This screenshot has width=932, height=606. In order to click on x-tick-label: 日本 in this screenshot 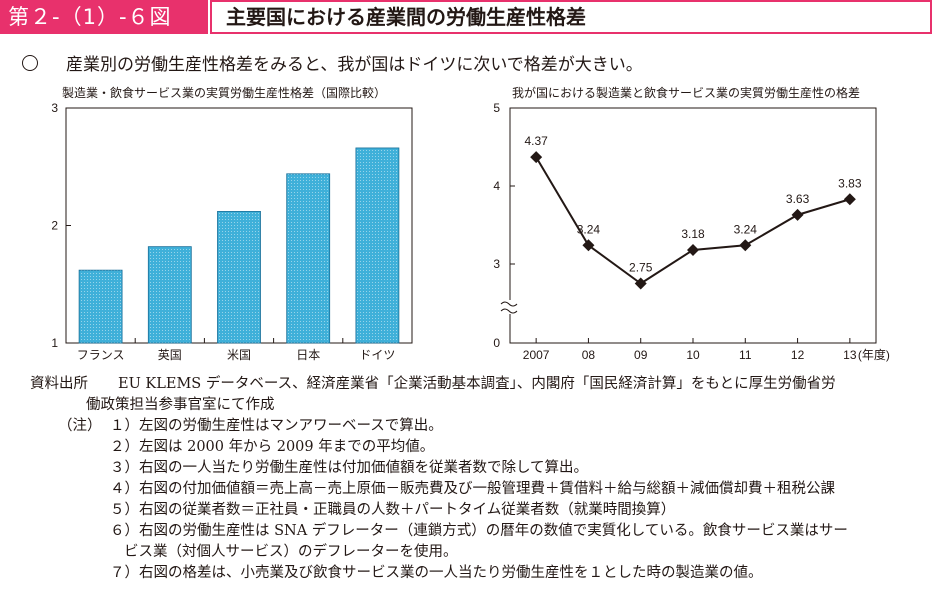, I will do `click(308, 355)`.